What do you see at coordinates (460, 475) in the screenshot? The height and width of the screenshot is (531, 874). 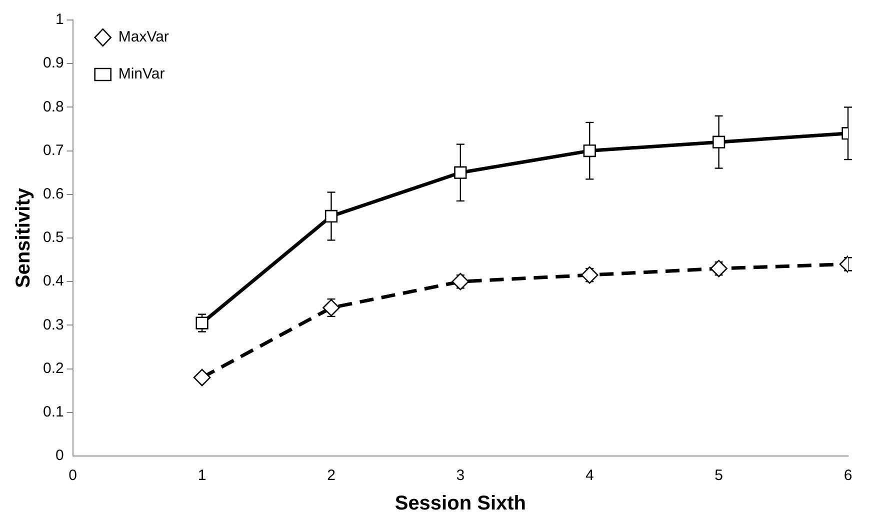 I see `x-tick-label: 3` at bounding box center [460, 475].